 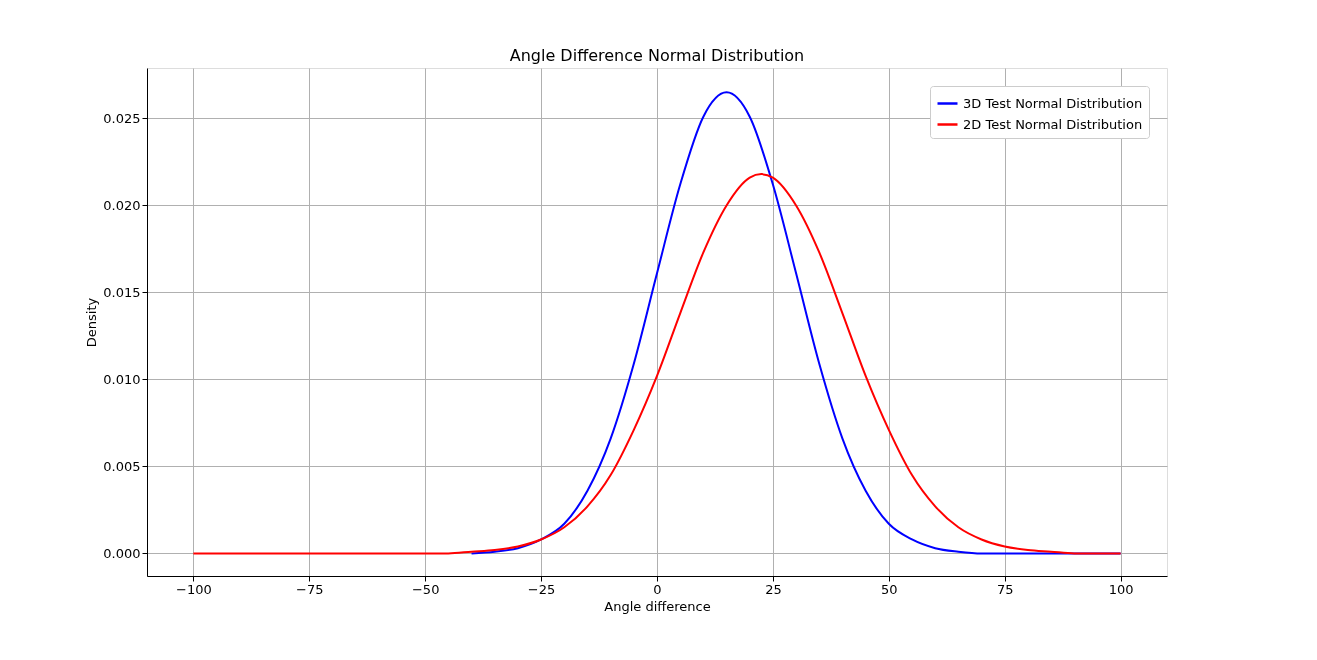 What do you see at coordinates (122, 379) in the screenshot?
I see `y-tick-label: 0.010` at bounding box center [122, 379].